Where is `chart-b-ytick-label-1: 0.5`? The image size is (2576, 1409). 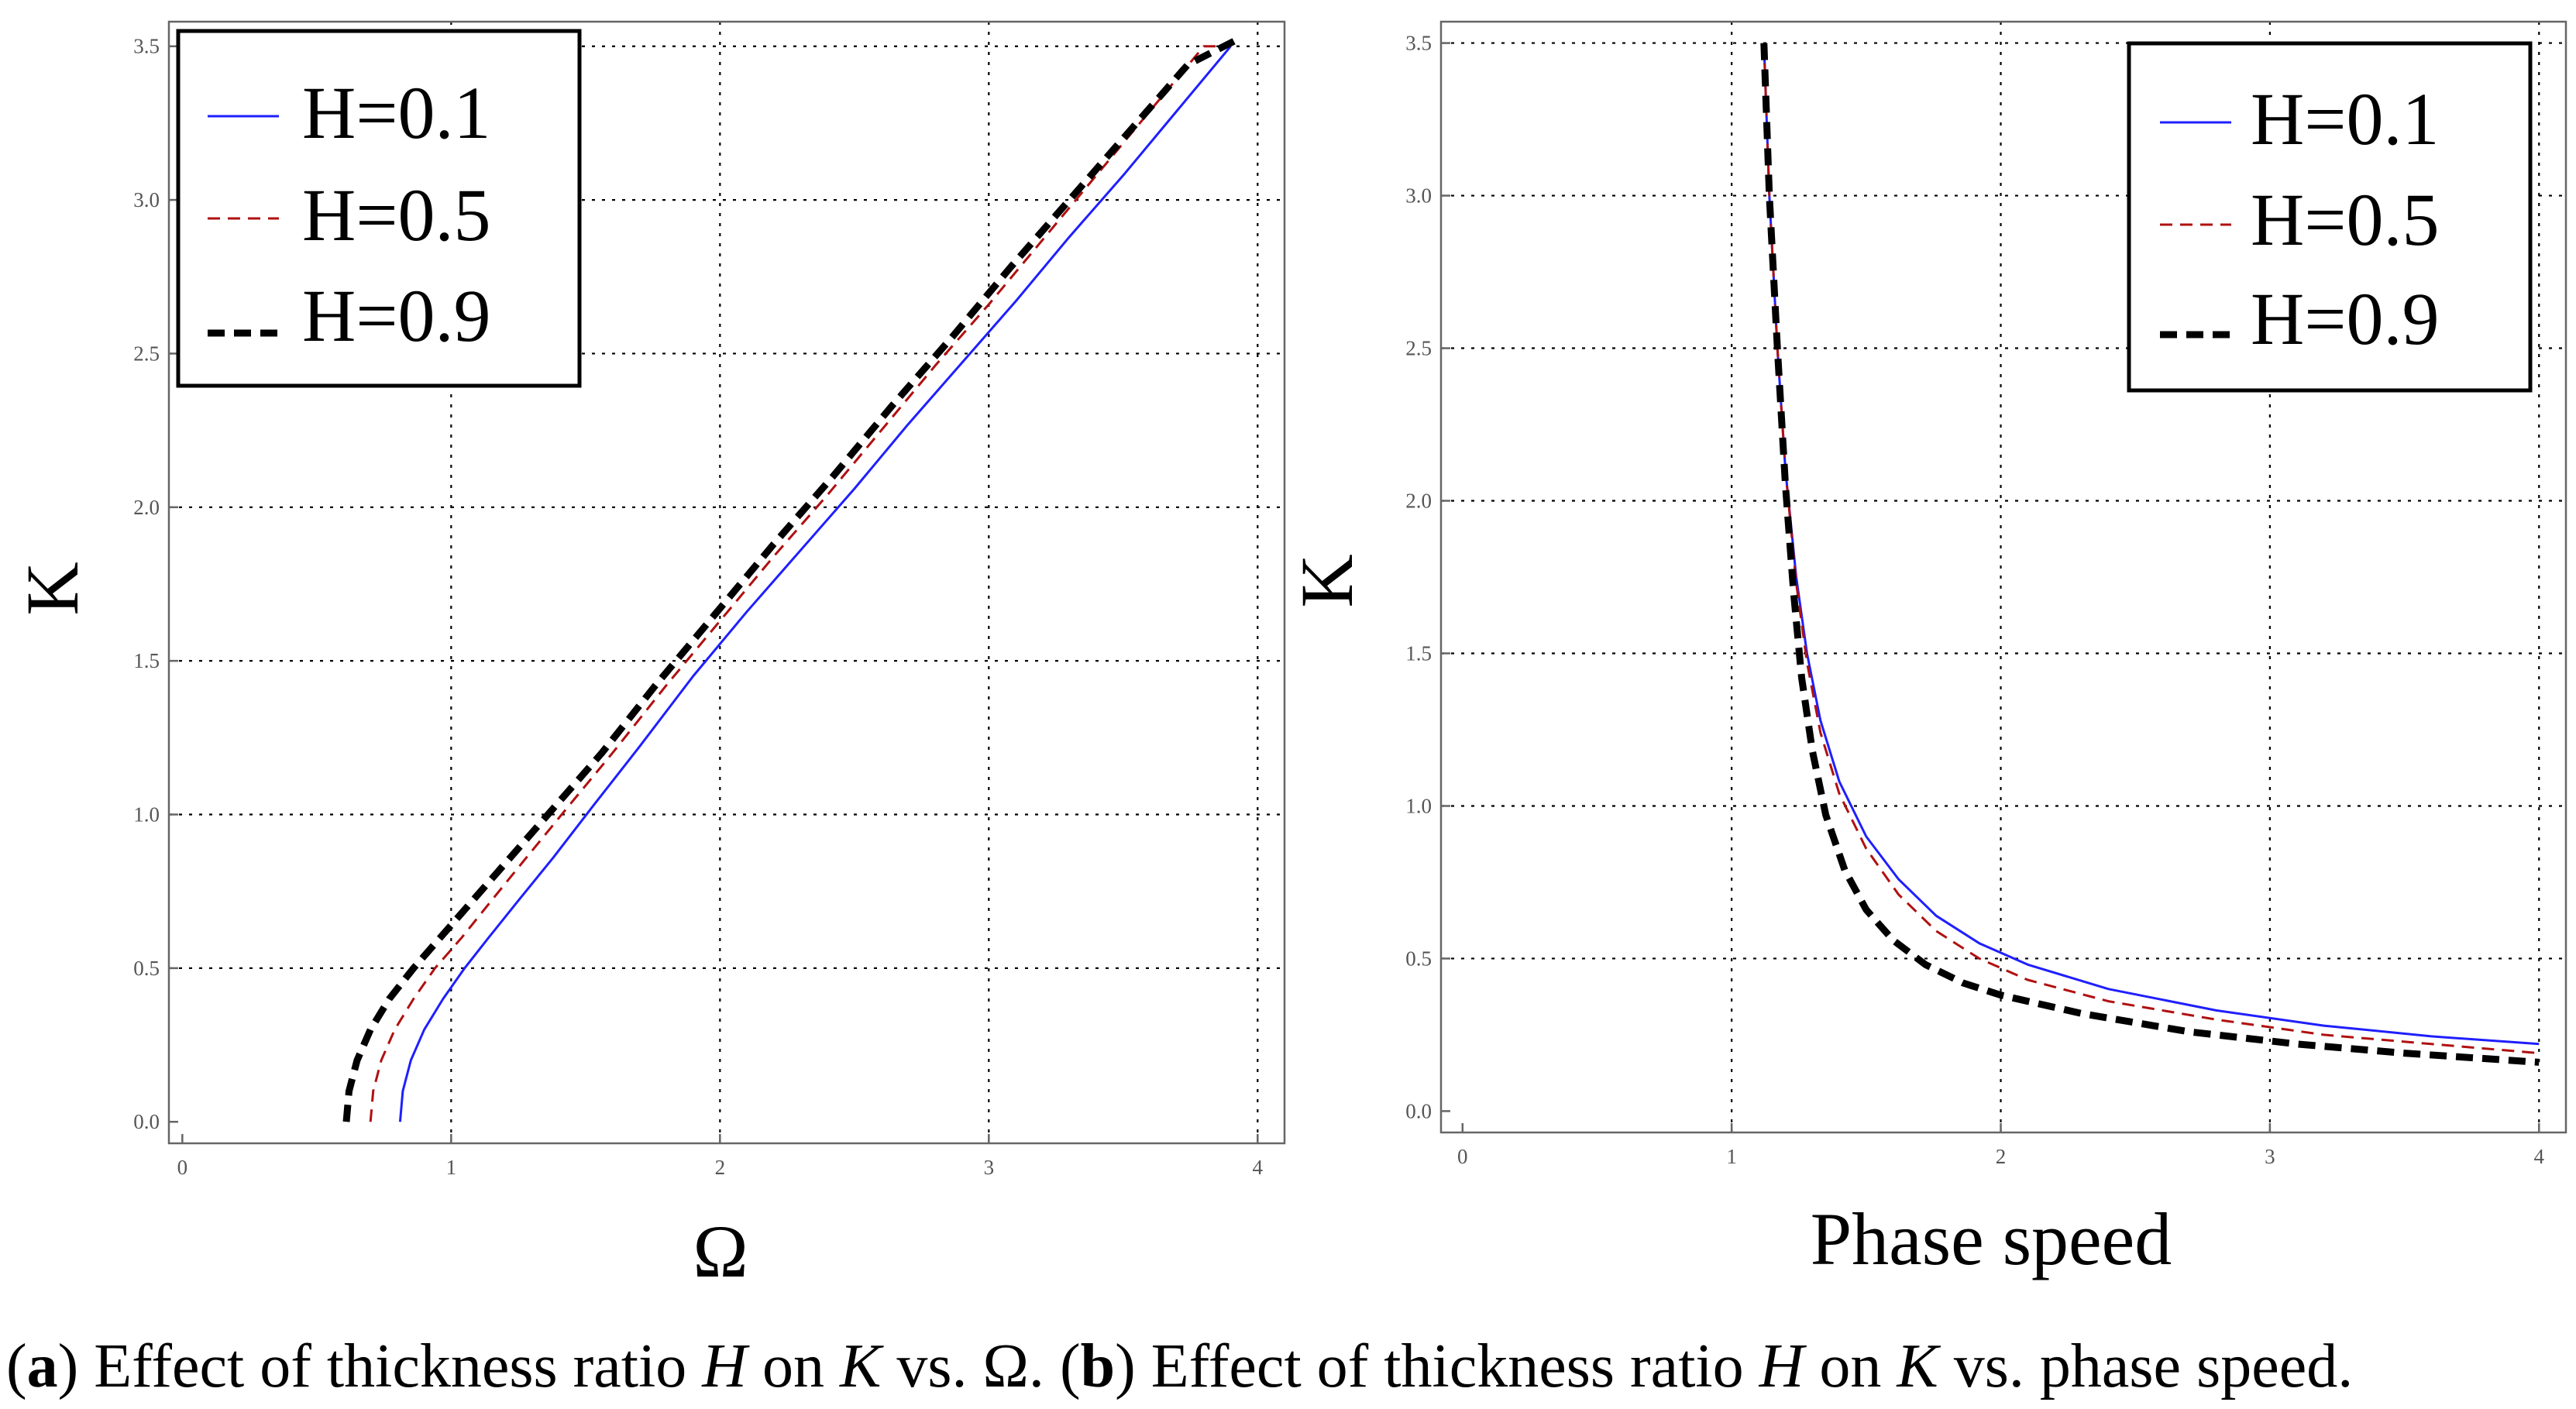 chart-b-ytick-label-1: 0.5 is located at coordinates (1418, 958).